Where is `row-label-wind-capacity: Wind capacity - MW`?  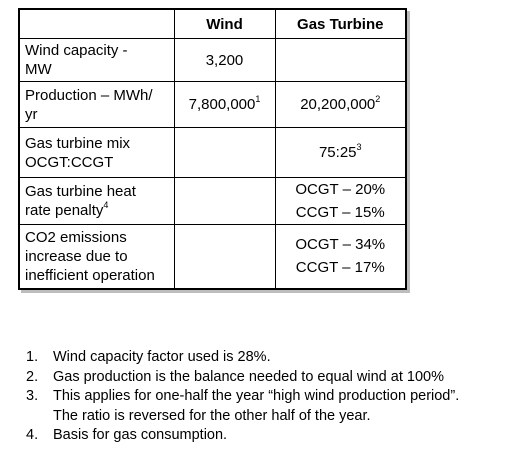
row-label-wind-capacity: Wind capacity - MW is located at coordinates (96, 60).